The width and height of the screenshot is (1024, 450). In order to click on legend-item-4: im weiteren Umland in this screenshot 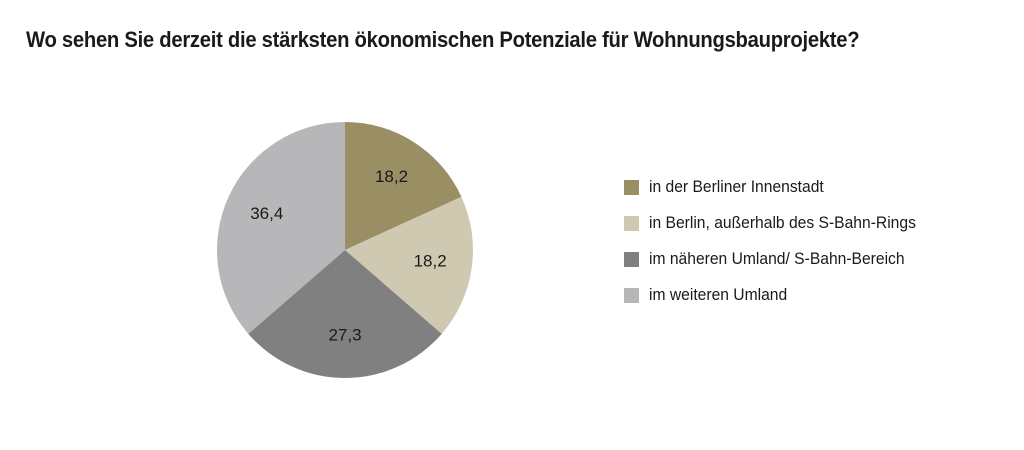, I will do `click(781, 295)`.